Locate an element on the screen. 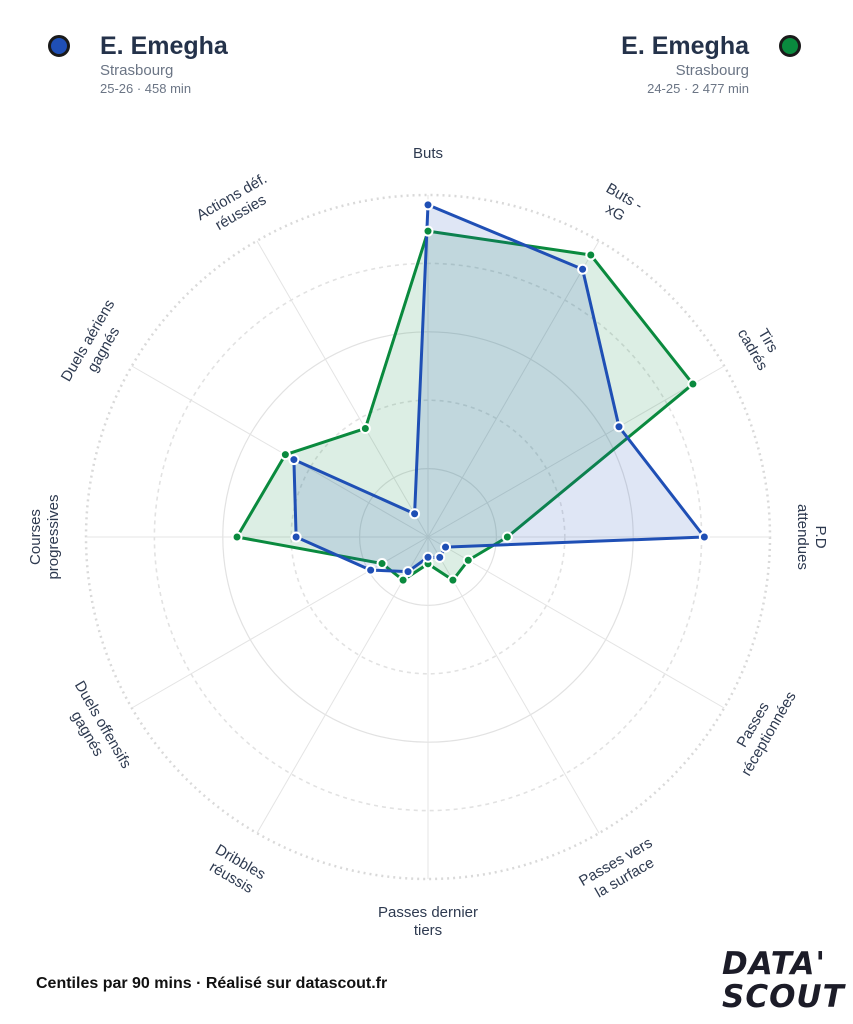 This screenshot has width=853, height=1024. axis-label: Actions déf.réussies is located at coordinates (236, 205).